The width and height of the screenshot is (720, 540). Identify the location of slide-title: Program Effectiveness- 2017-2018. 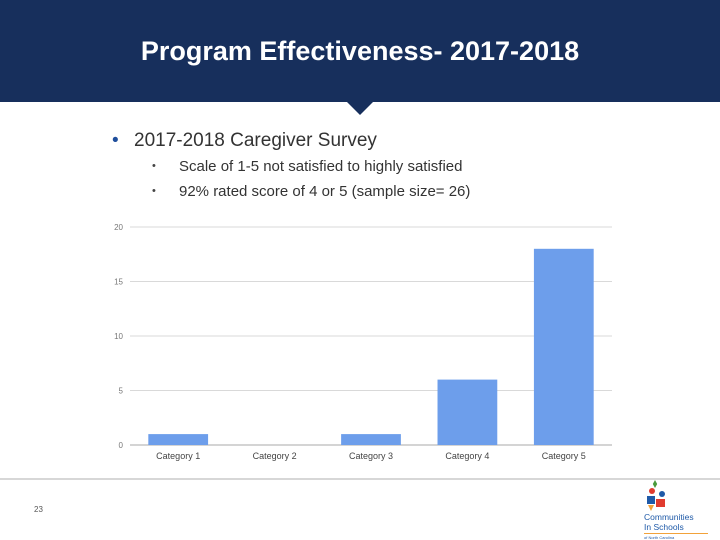
(360, 51).